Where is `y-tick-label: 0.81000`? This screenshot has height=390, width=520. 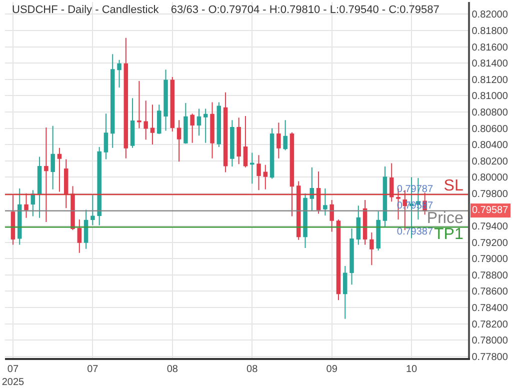
y-tick-label: 0.81000 is located at coordinates (490, 96).